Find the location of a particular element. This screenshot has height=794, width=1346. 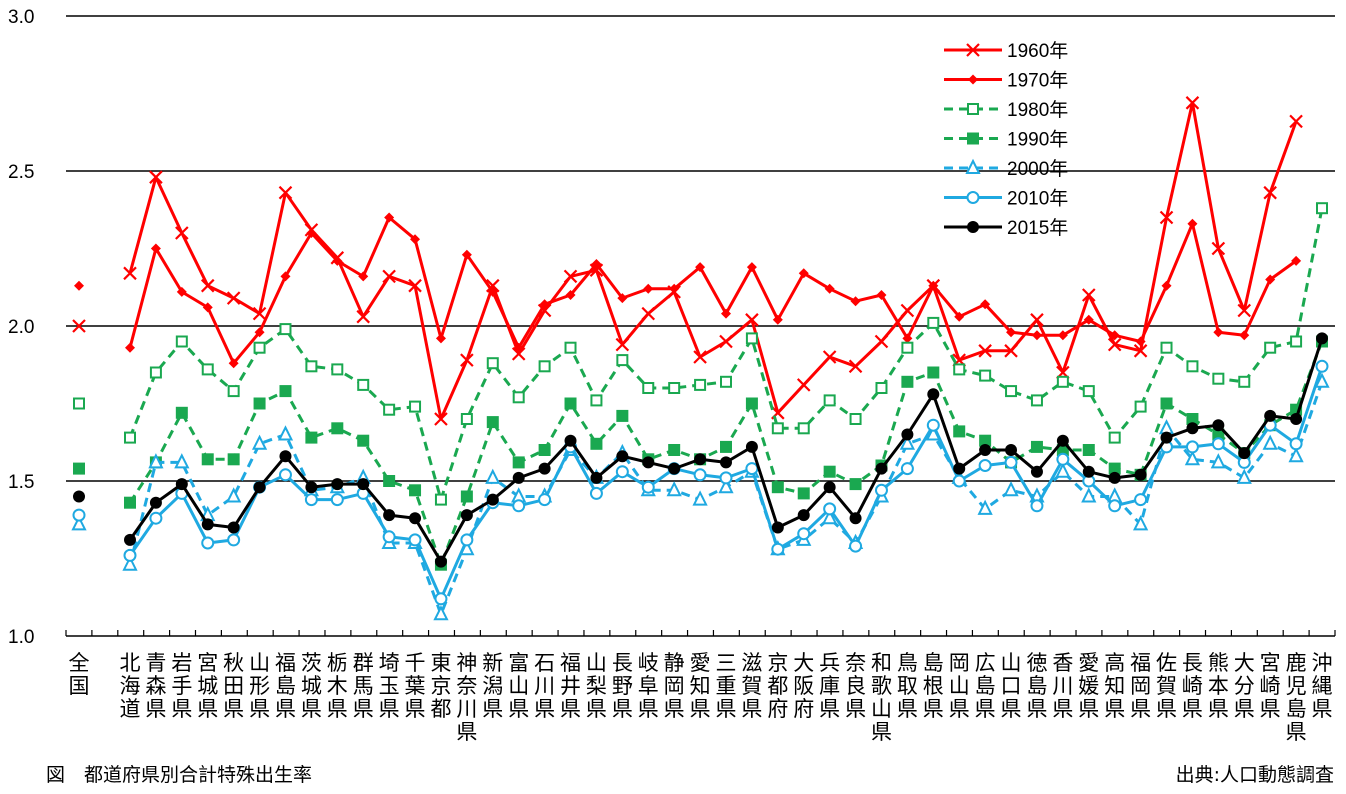

legend-marker is located at coordinates (973, 197).